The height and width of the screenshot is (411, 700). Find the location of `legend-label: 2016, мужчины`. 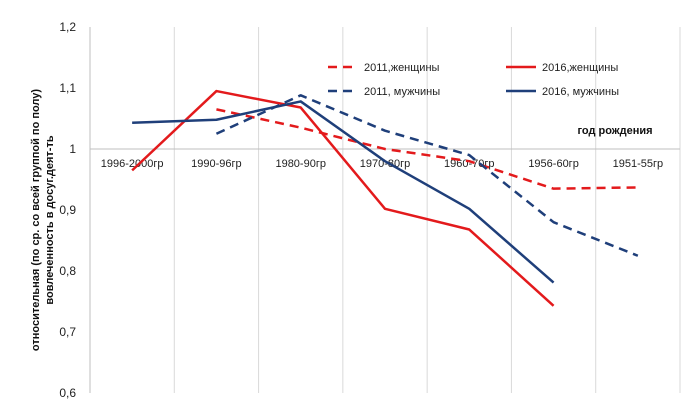

legend-label: 2016, мужчины is located at coordinates (580, 92).